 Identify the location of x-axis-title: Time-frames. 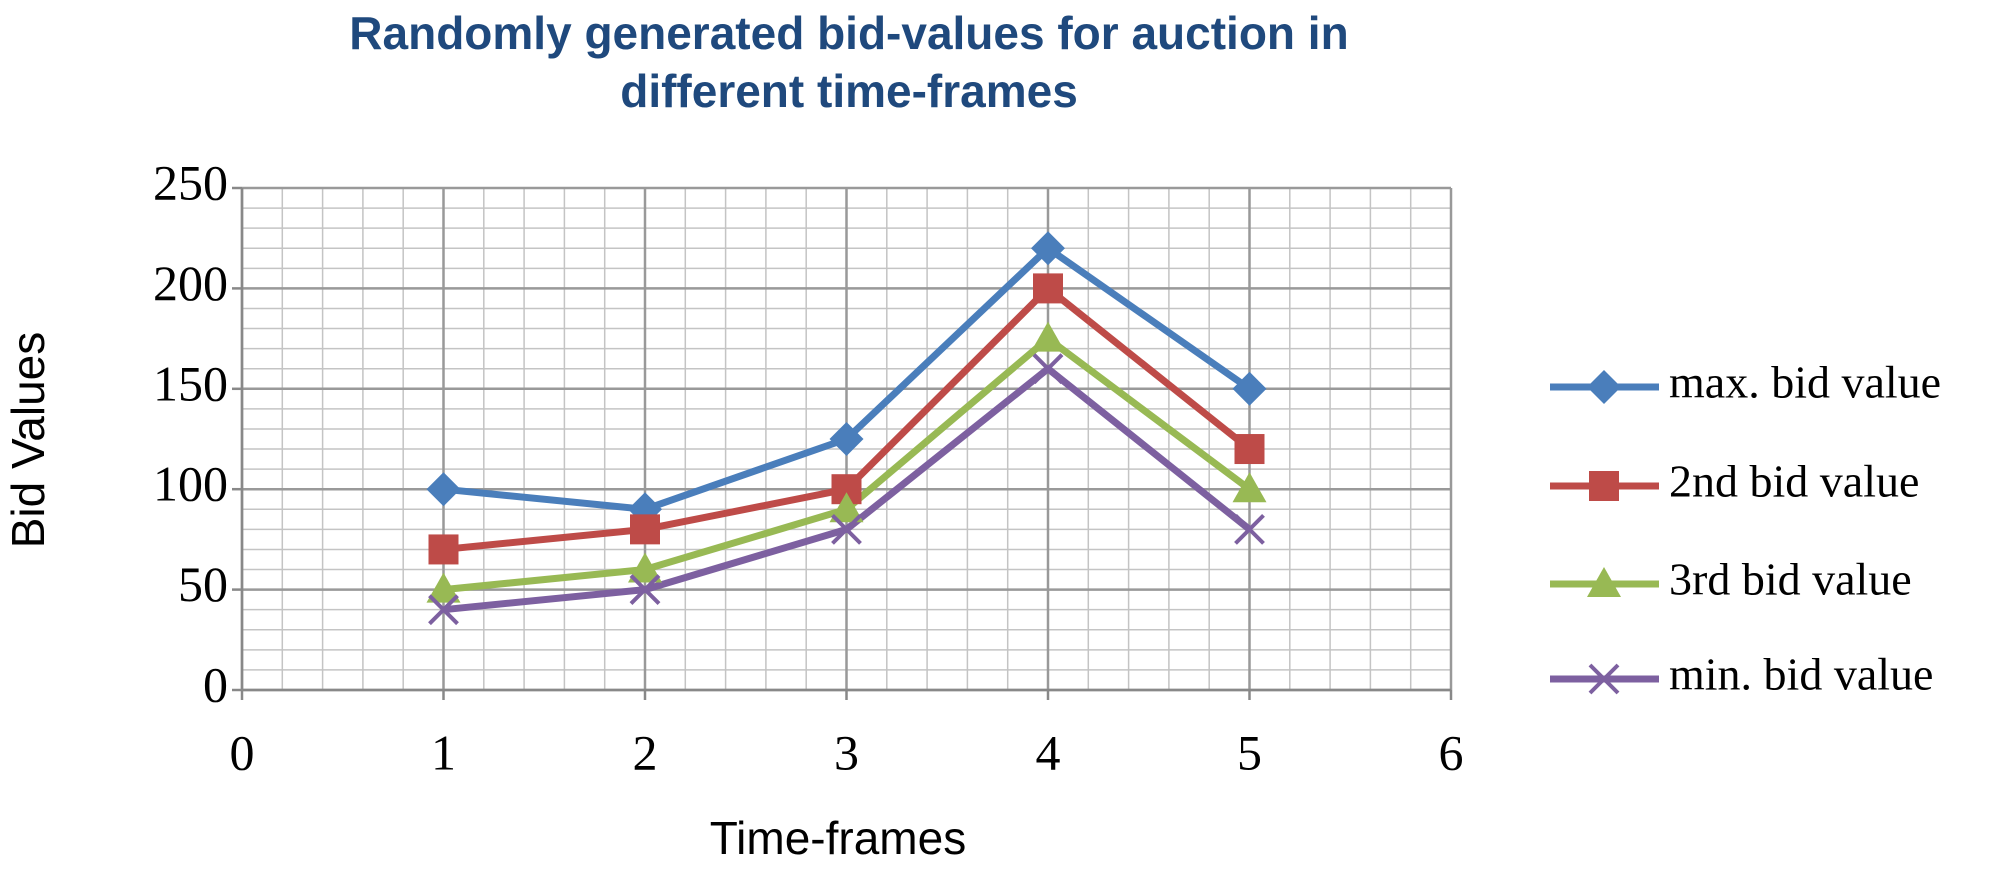
(838, 838).